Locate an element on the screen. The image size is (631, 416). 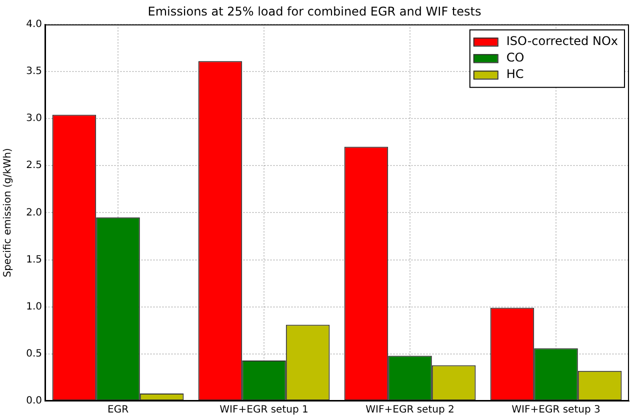
x-tick-label: WIF+EGR setup 3 is located at coordinates (556, 410).